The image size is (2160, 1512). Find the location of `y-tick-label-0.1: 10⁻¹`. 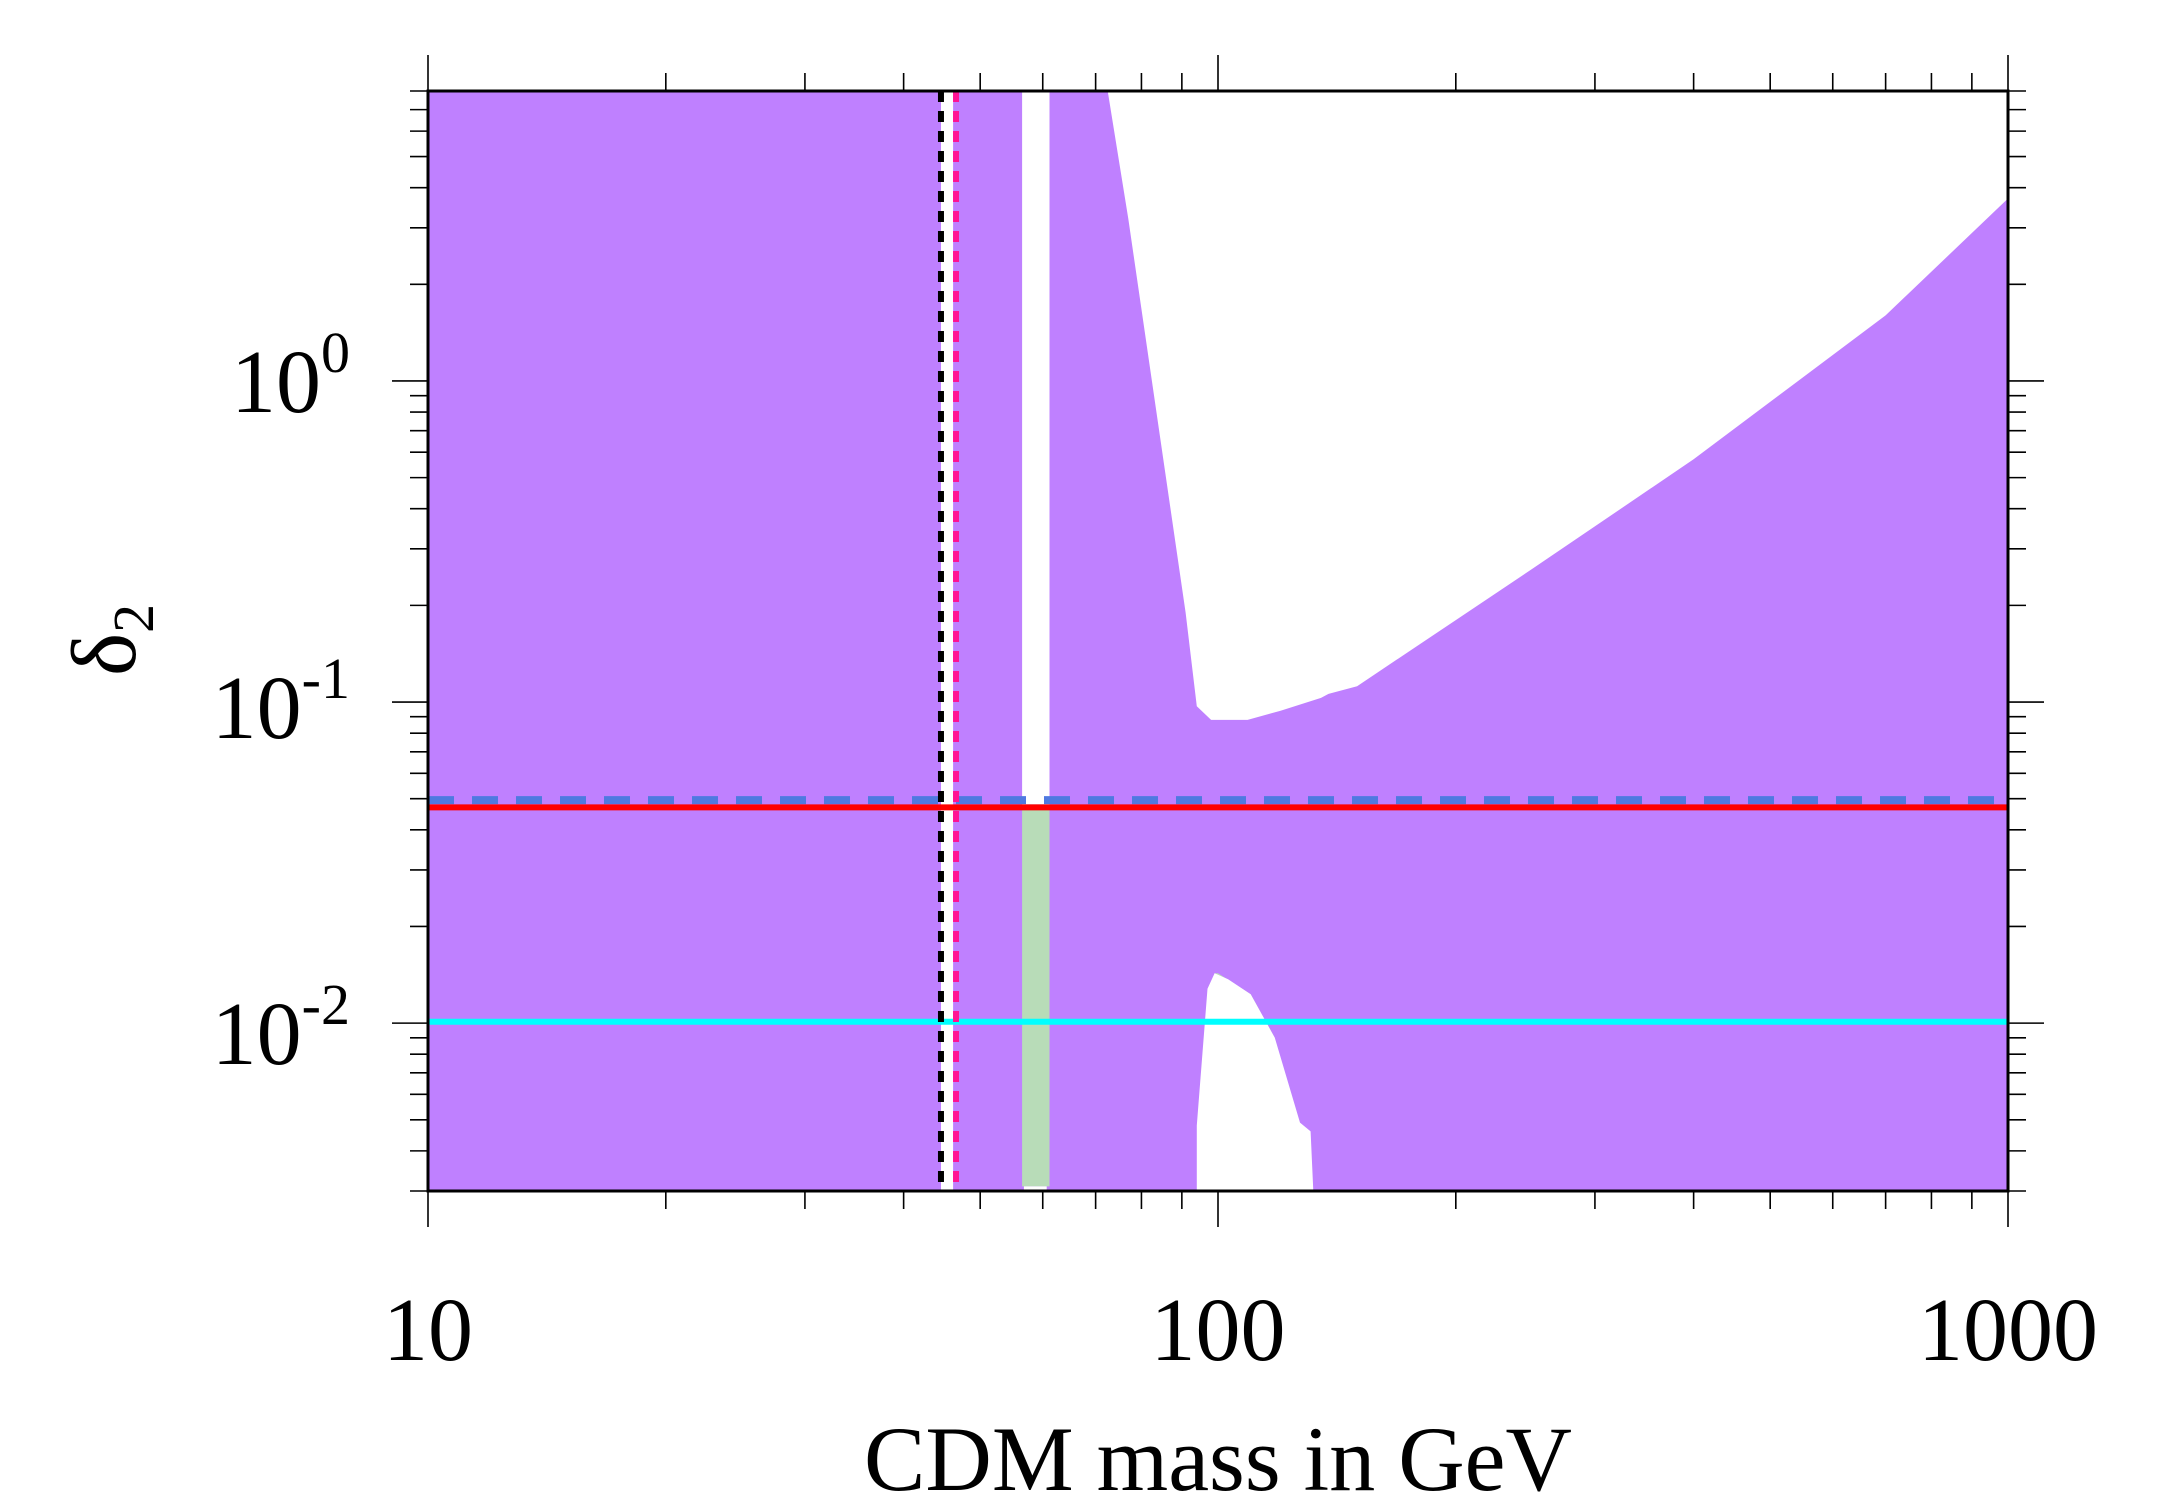

y-tick-label-0.1: 10⁻¹ is located at coordinates (281, 702).